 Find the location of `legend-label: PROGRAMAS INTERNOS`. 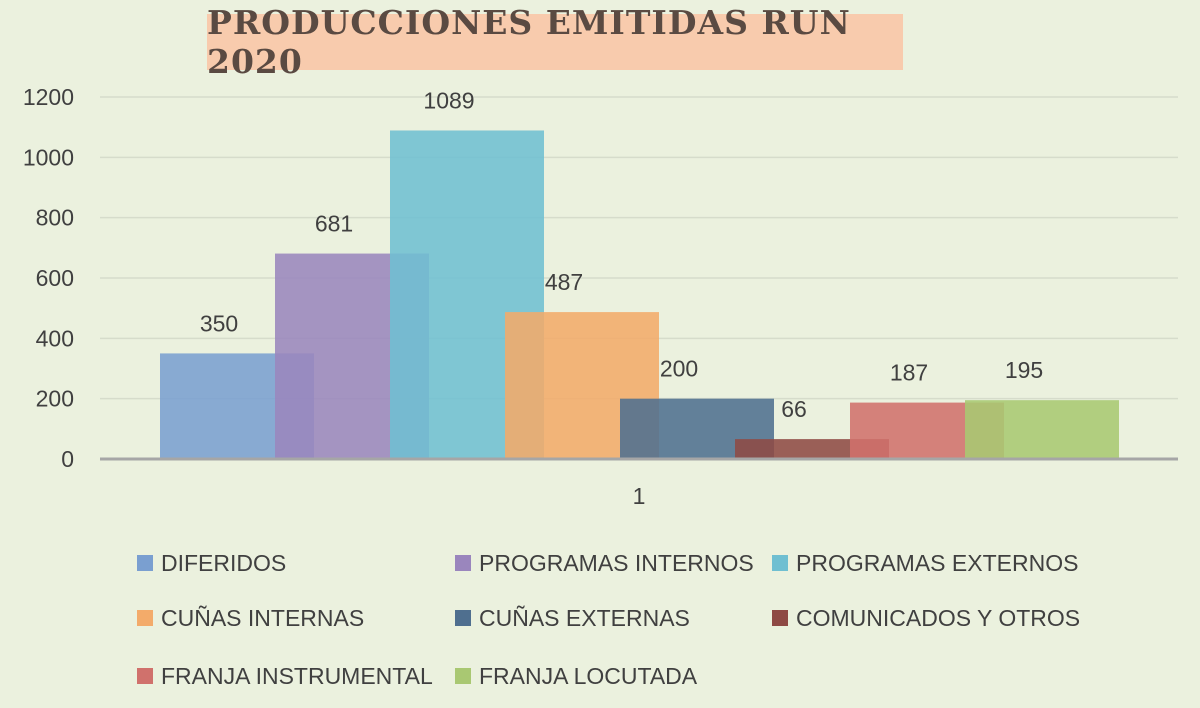

legend-label: PROGRAMAS INTERNOS is located at coordinates (616, 563).